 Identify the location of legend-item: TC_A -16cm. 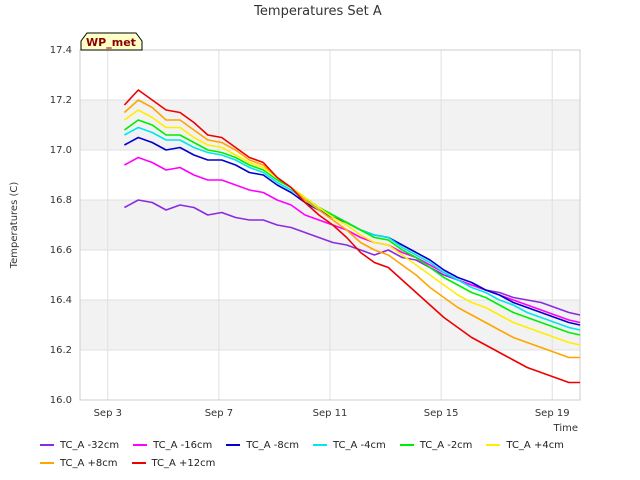
(172, 445).